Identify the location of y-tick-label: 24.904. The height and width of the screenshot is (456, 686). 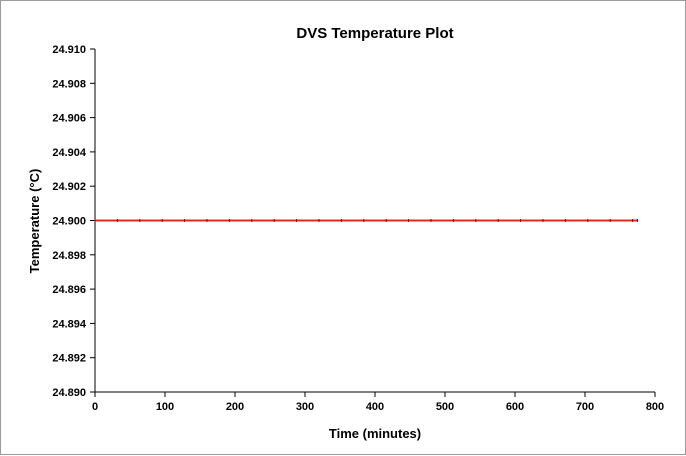
(69, 153).